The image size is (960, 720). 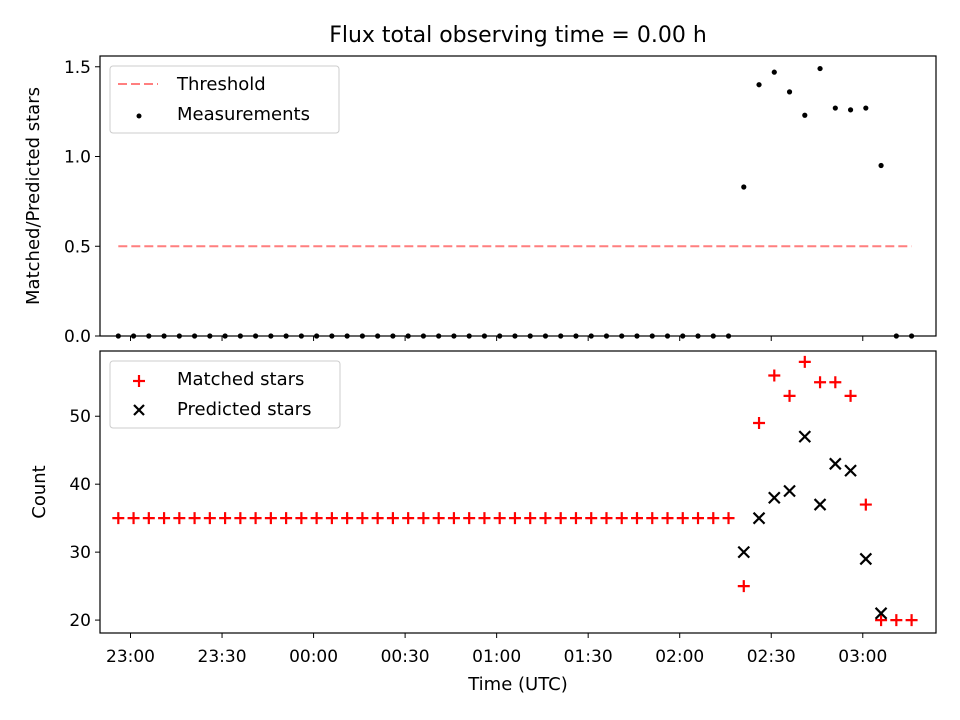 I want to click on bottom-y-axis-label: Count, so click(x=39, y=491).